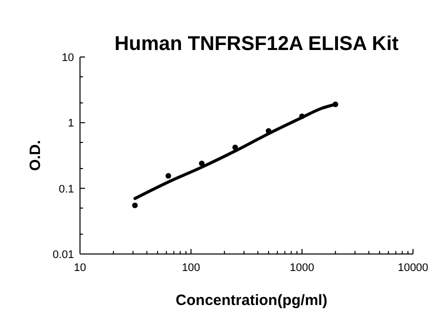  I want to click on x-tick-label: 1000, so click(302, 268).